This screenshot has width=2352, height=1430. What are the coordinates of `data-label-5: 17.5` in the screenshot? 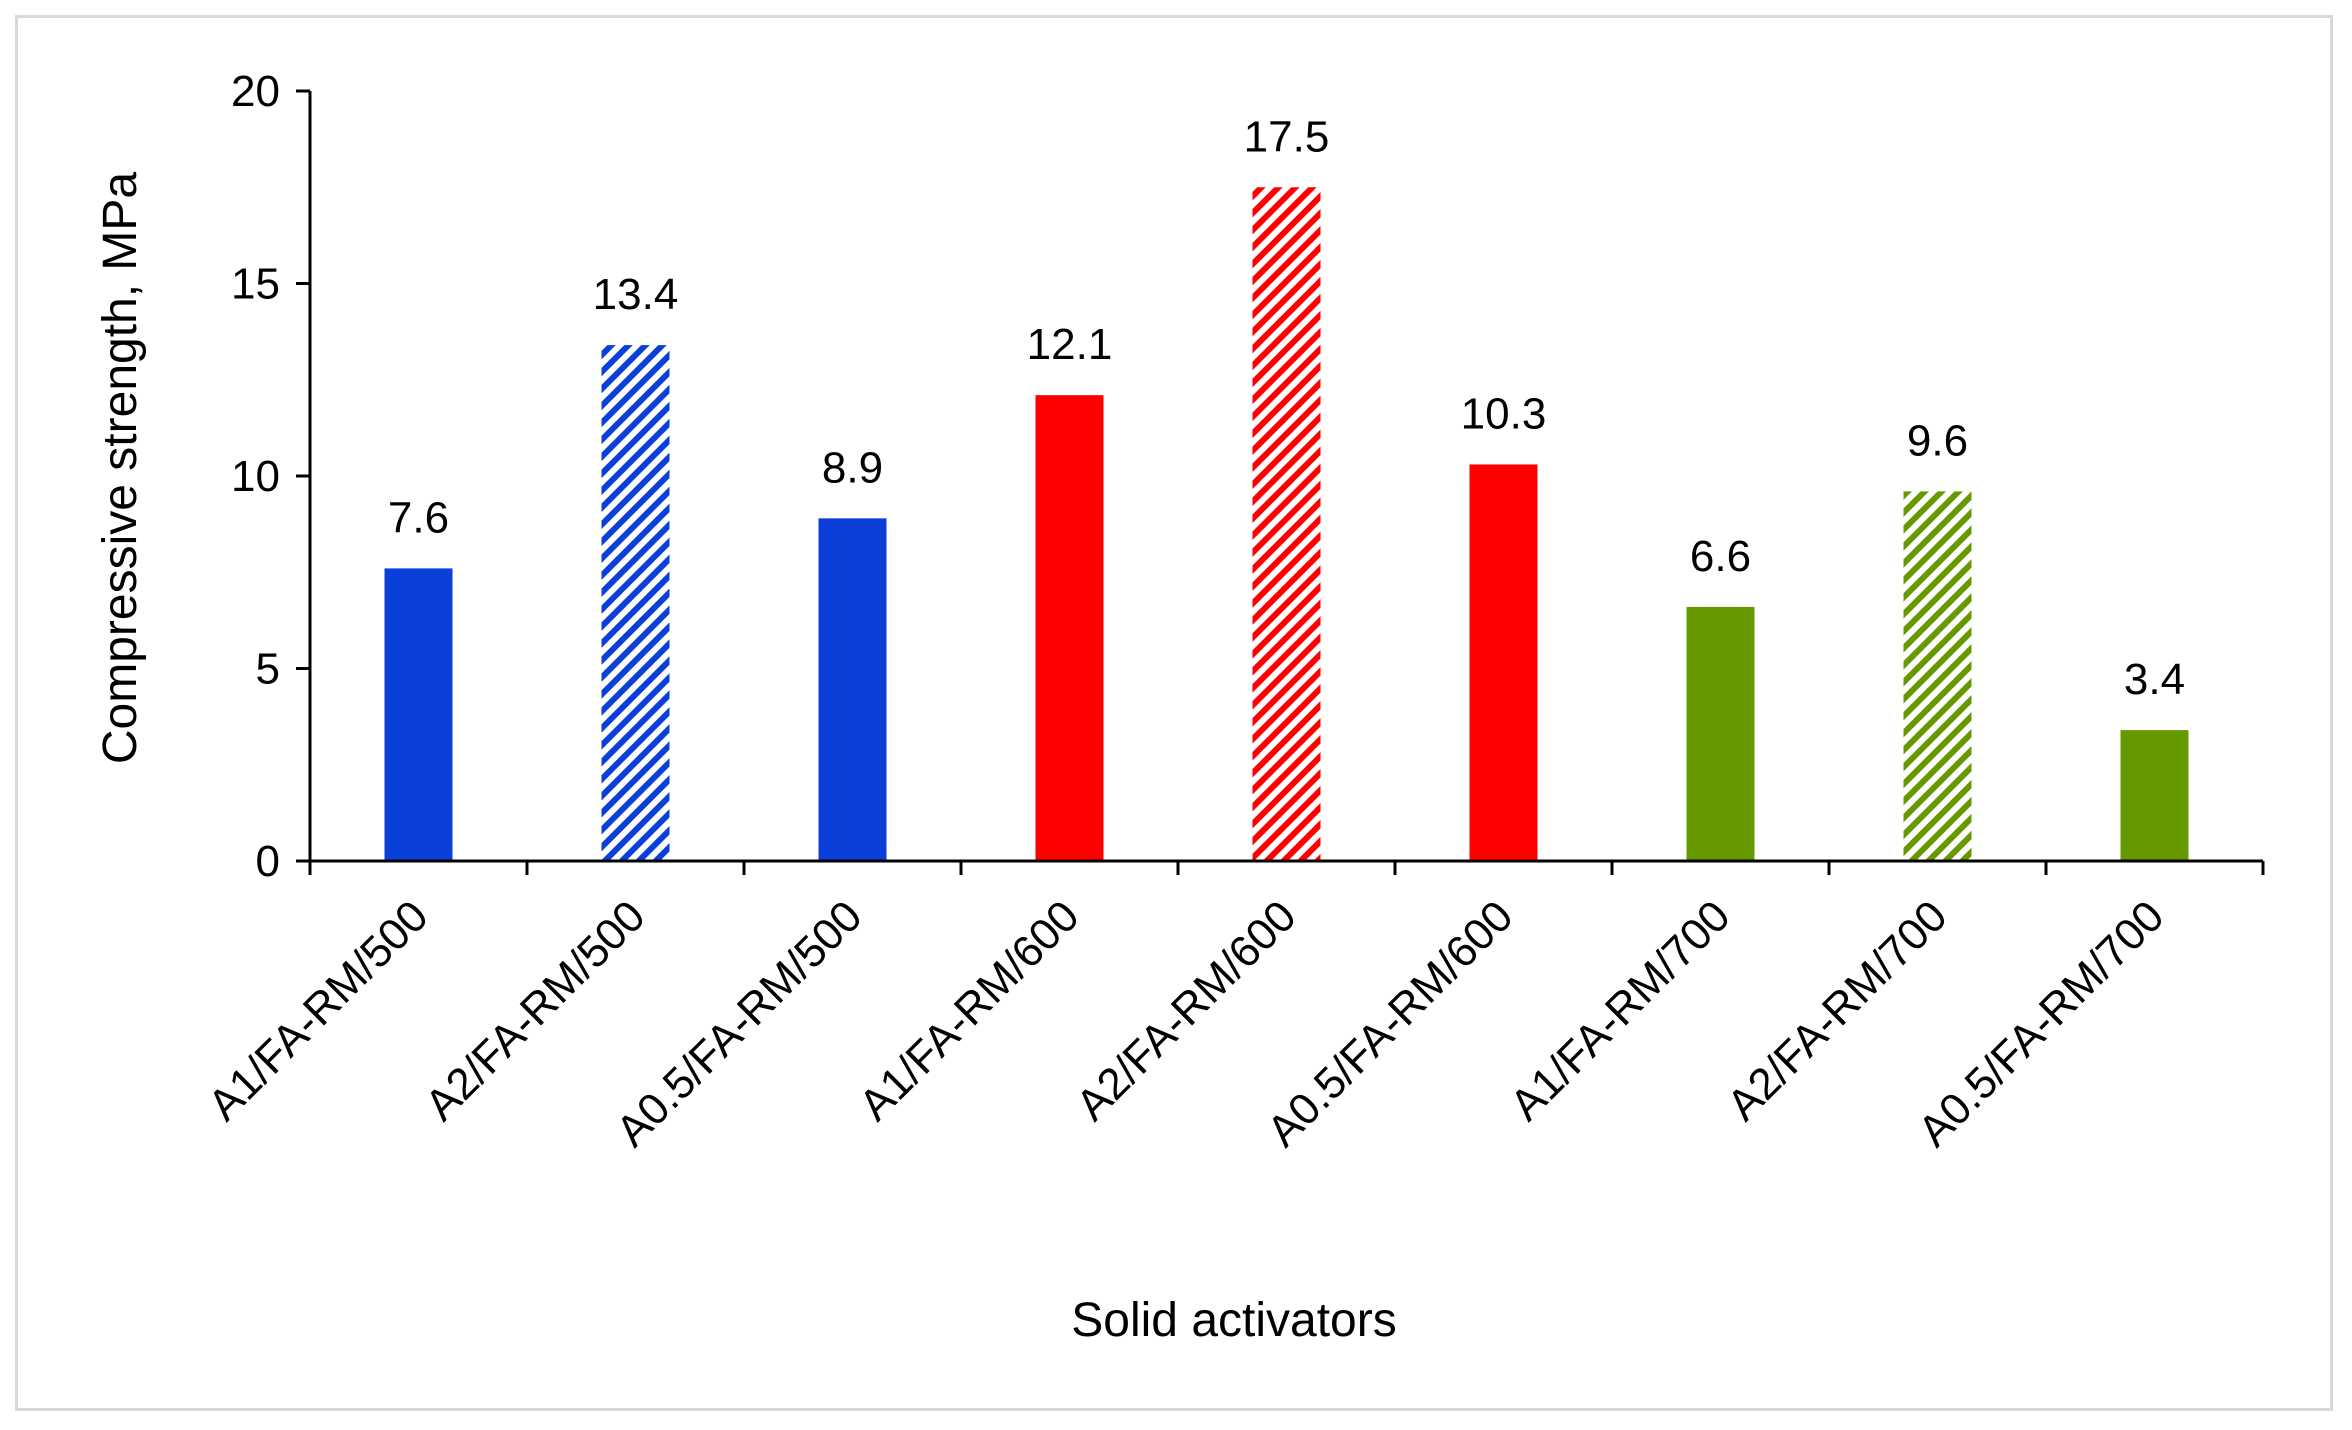 It's located at (1287, 136).